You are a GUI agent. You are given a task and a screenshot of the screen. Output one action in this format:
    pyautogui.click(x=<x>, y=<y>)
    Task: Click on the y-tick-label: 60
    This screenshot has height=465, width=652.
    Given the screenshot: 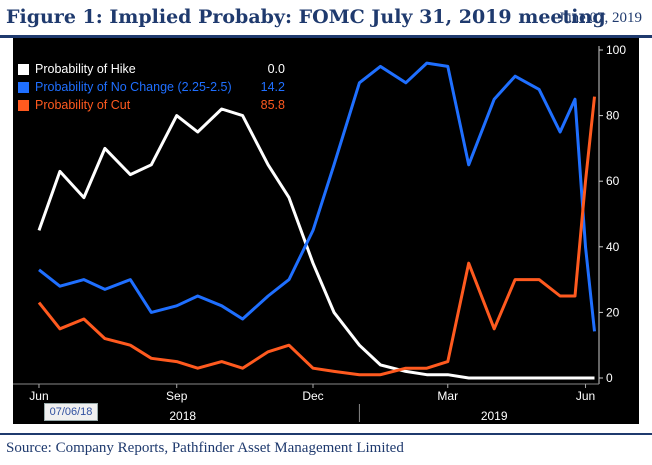 What is the action you would take?
    pyautogui.click(x=613, y=181)
    